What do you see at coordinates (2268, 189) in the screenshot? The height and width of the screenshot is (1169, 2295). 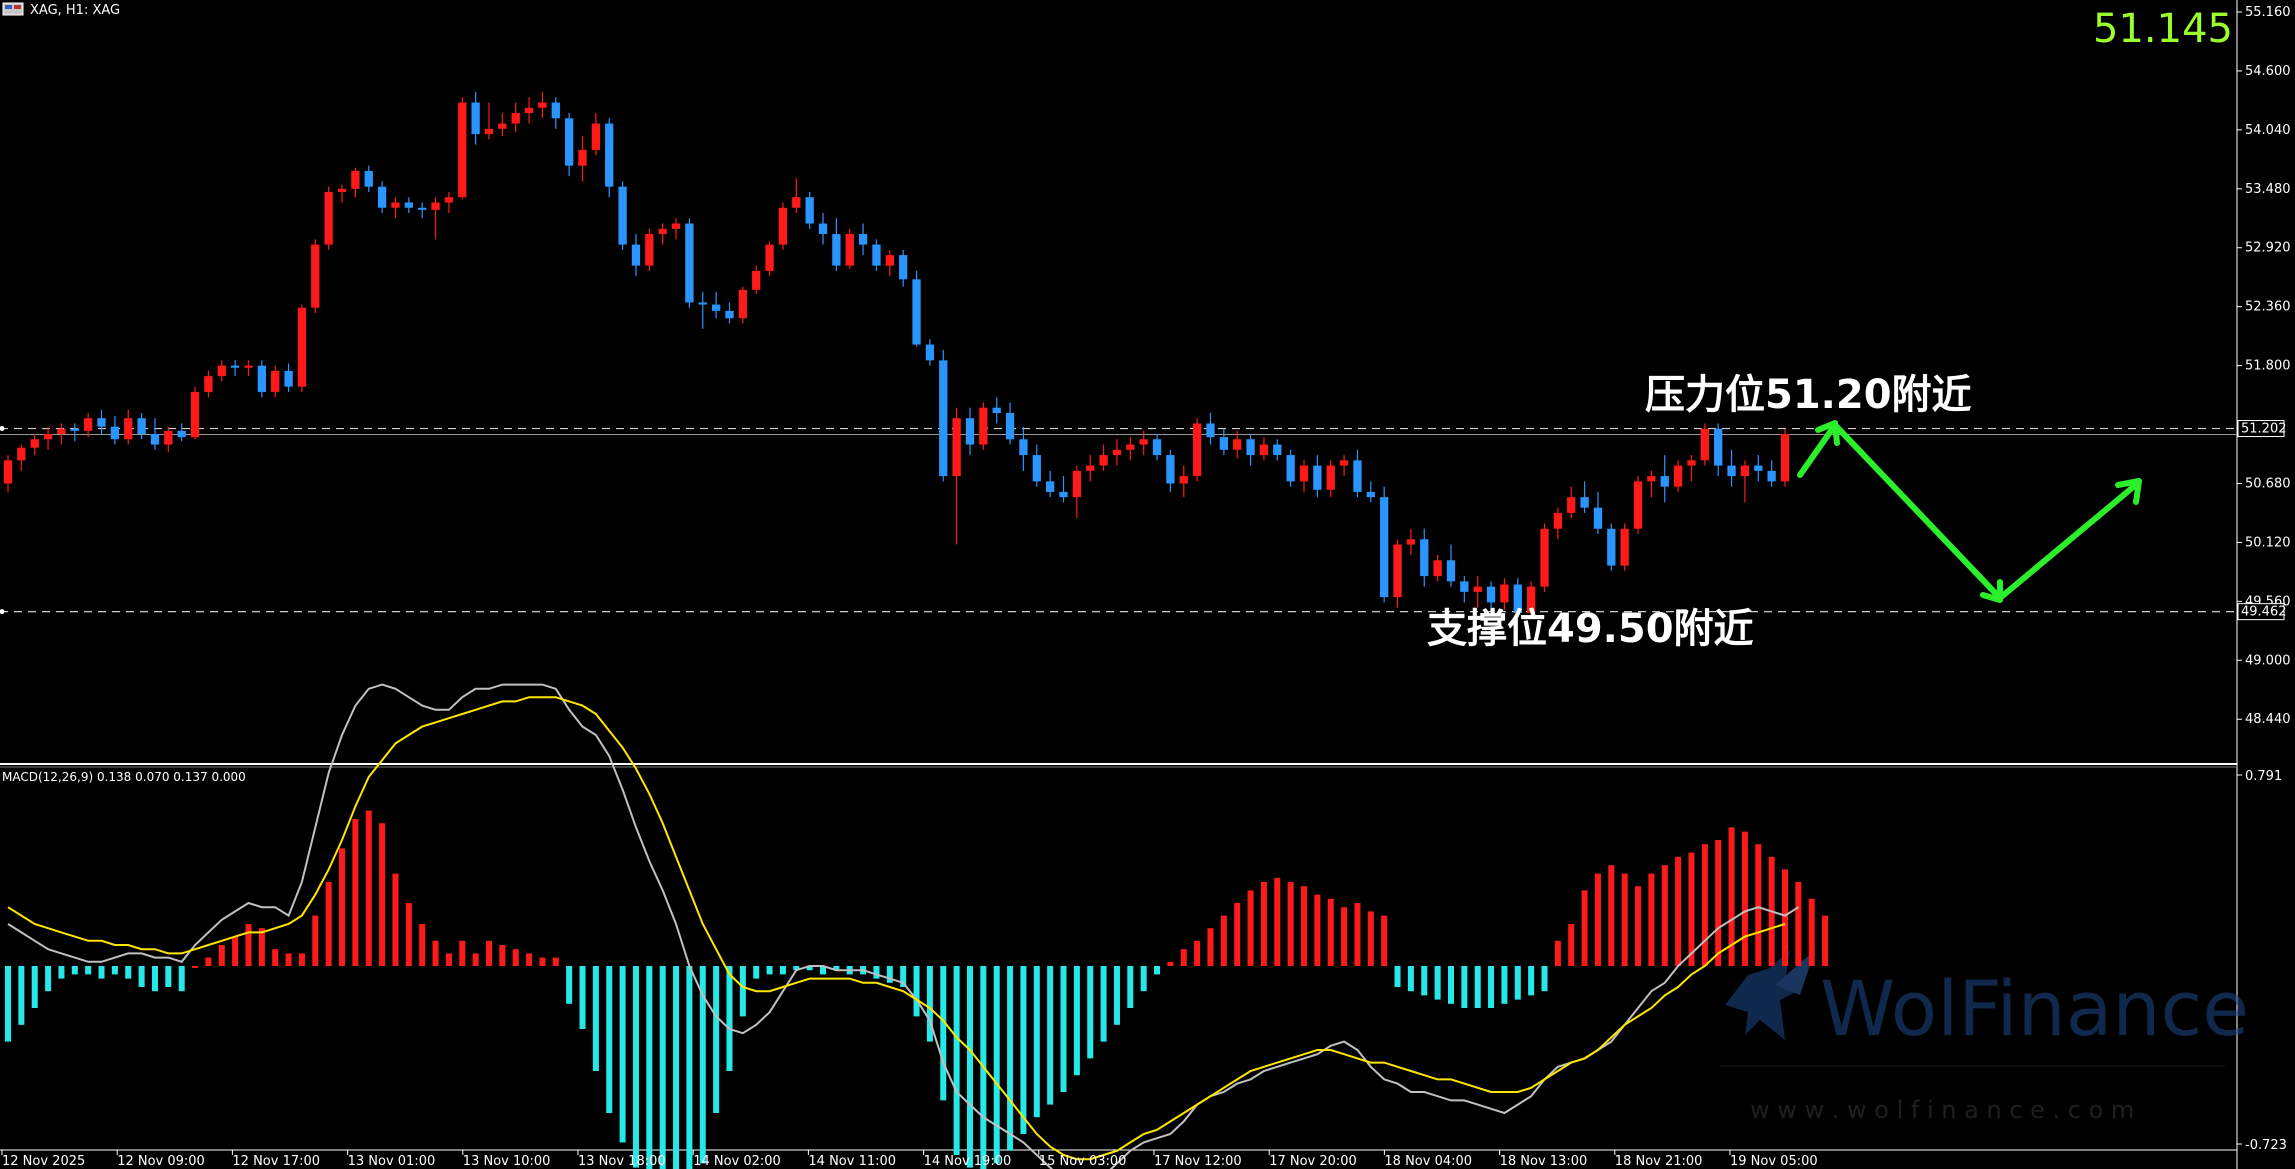 I see `price-tick-label: 53.480` at bounding box center [2268, 189].